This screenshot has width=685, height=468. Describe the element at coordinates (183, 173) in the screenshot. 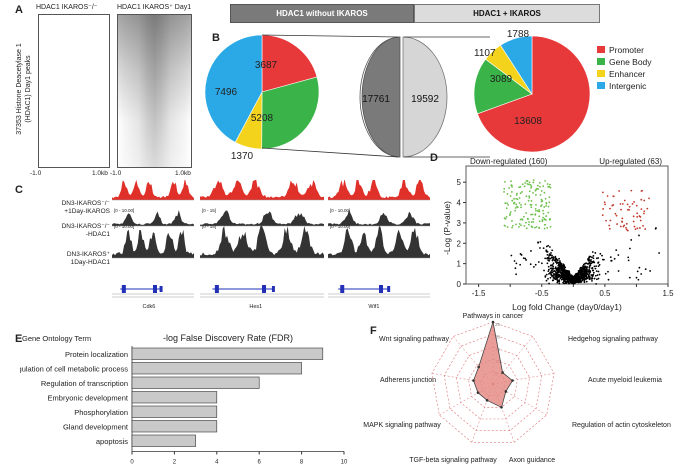

I see `heatmap-right-tick-end: 1.0kb` at that location.